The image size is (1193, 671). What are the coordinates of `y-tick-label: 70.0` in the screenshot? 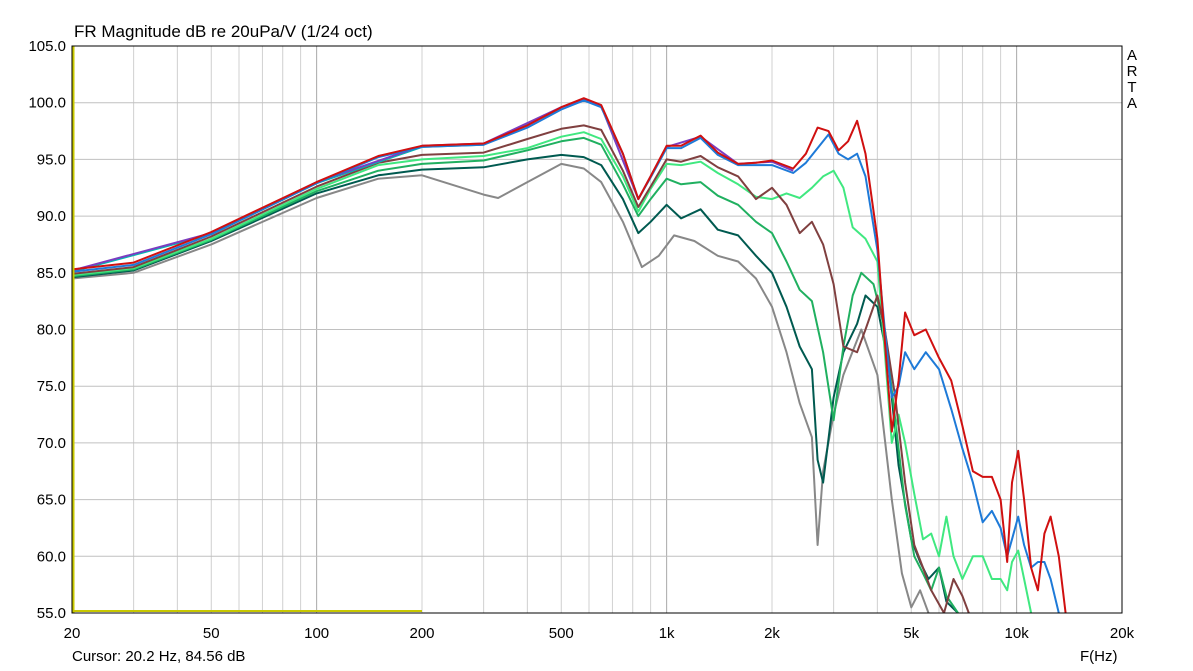 It's located at (51, 443).